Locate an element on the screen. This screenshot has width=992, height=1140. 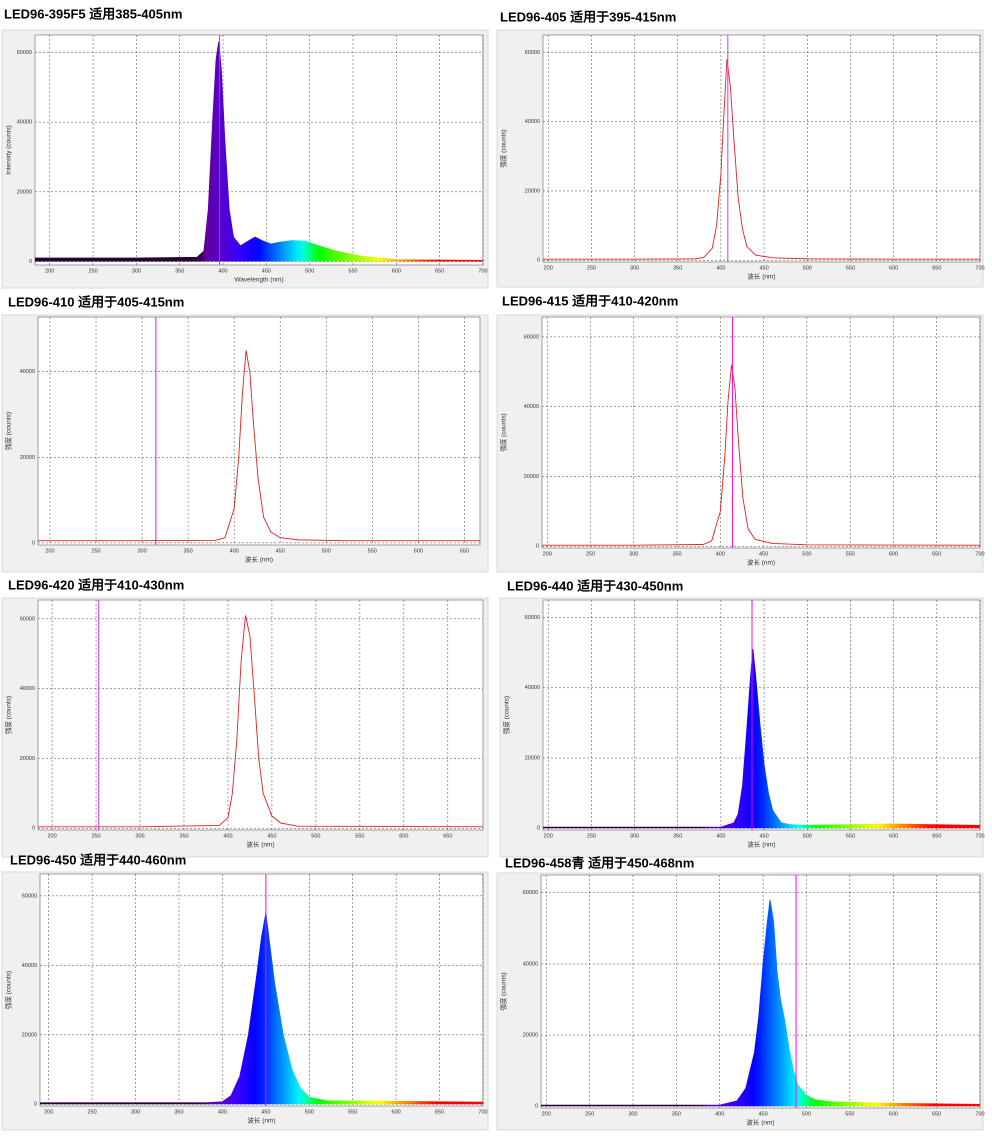
chart-title: LED96-405 适用于395-415nm is located at coordinates (588, 16).